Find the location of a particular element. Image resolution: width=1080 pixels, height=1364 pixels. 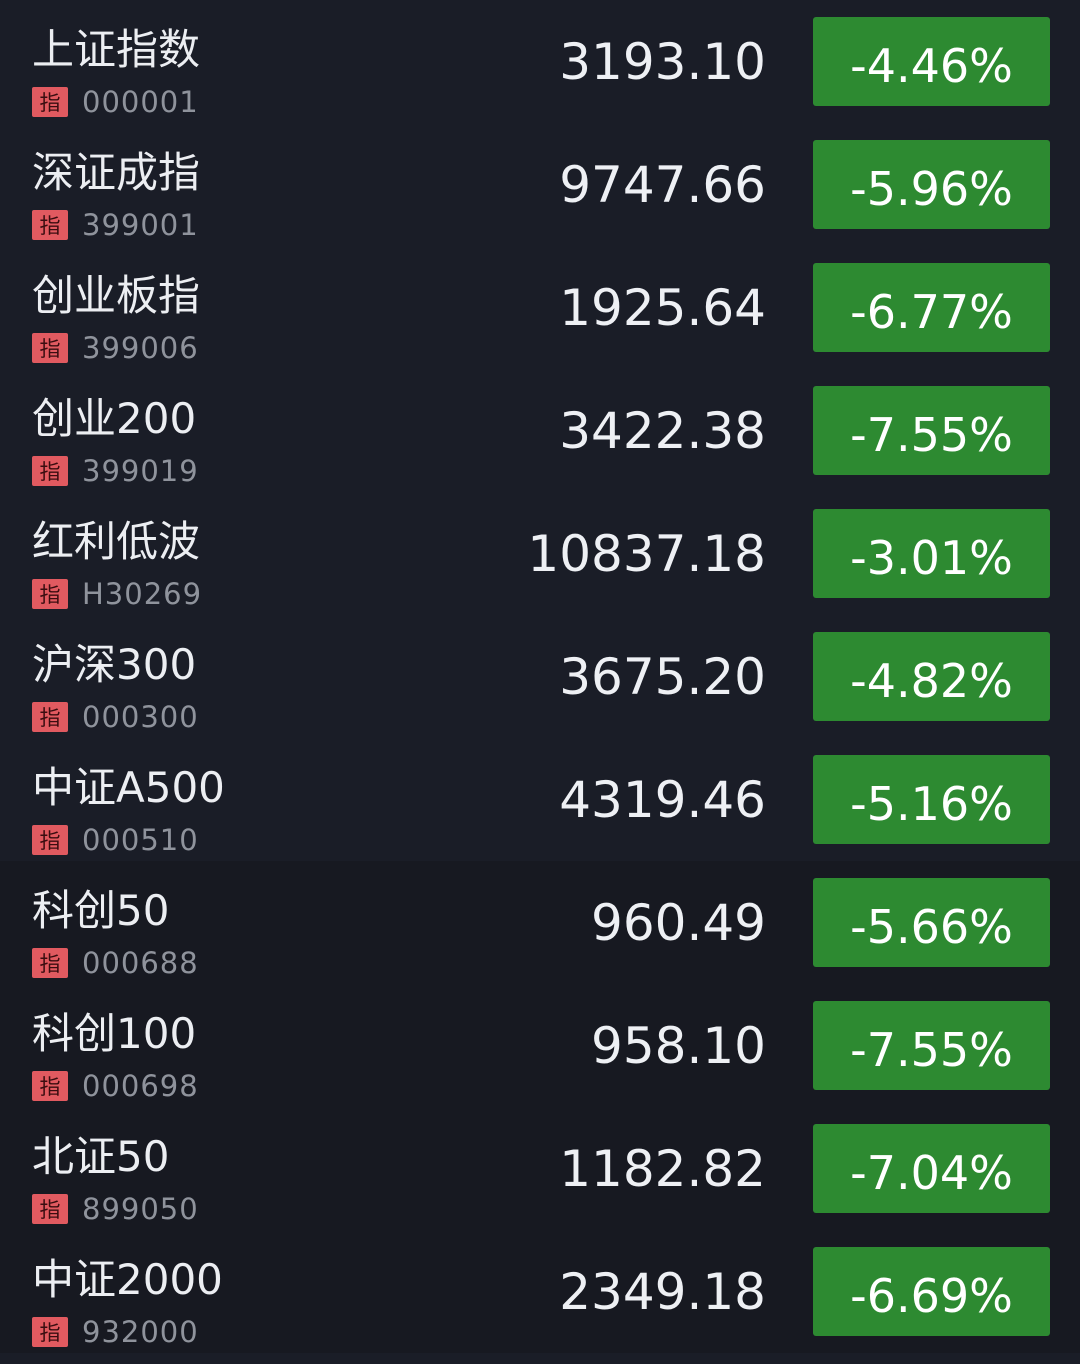

index-code-line: 指 000688 is located at coordinates (115, 963).